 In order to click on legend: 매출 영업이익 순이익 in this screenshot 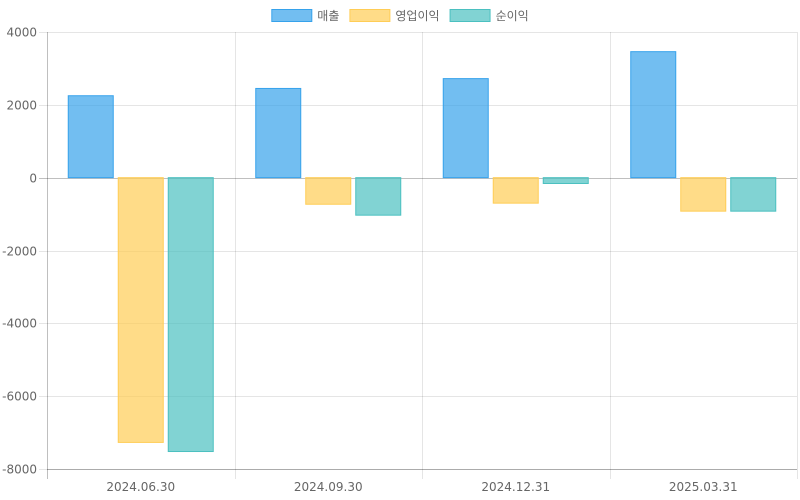, I will do `click(400, 16)`.